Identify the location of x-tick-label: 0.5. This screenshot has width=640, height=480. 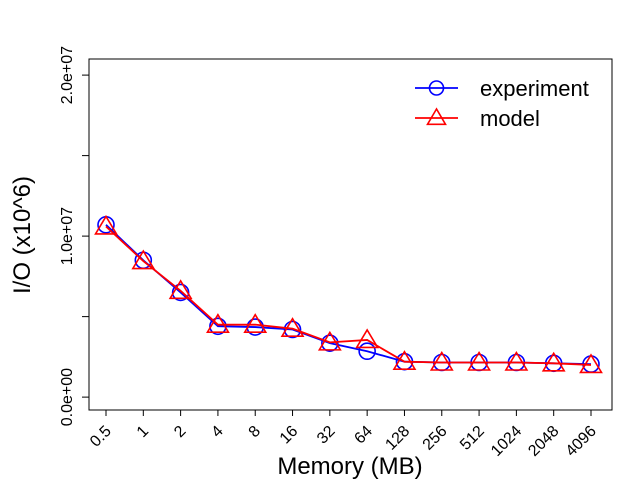
(101, 437).